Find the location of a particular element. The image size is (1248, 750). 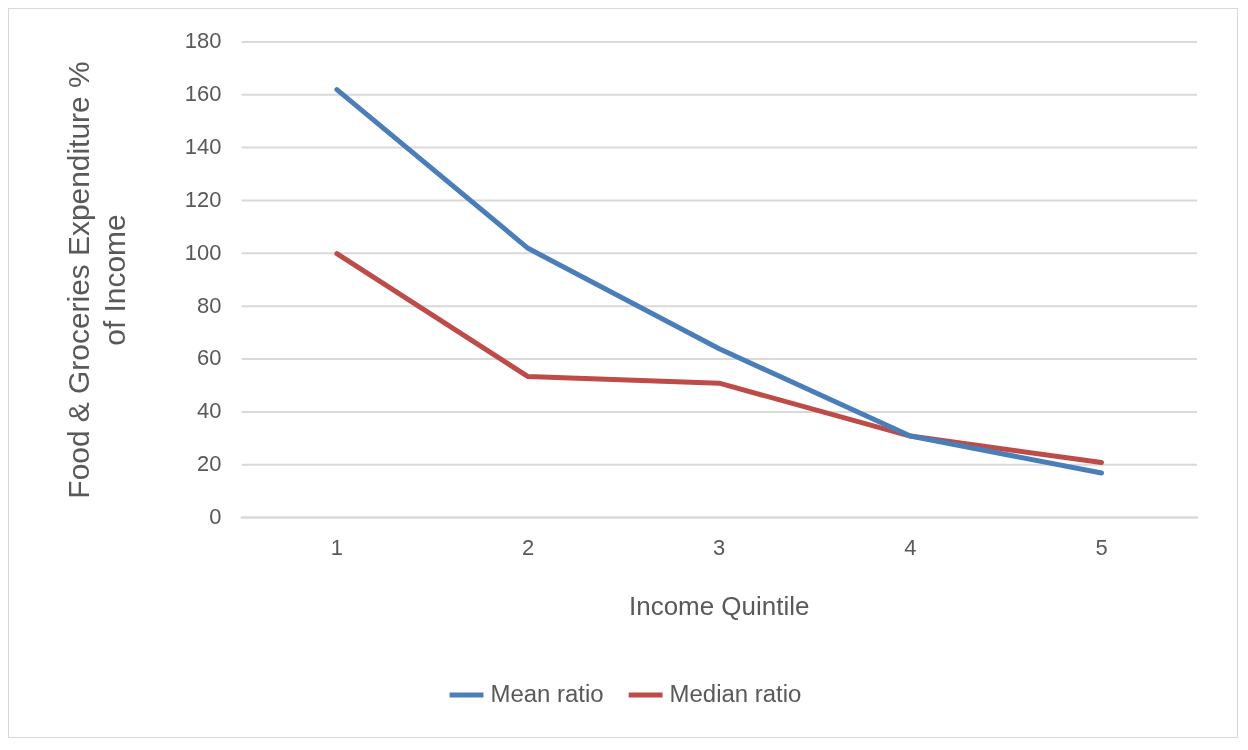

legend-label: Median ratio is located at coordinates (735, 693).